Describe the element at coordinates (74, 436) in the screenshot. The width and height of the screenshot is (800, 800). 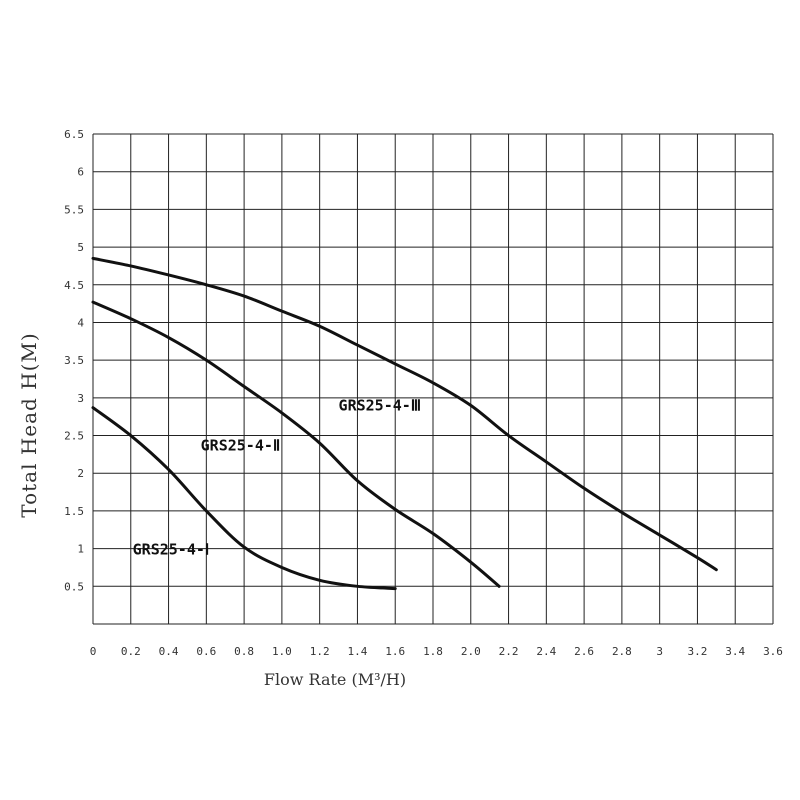
I see `y-tick-label: 2.5` at that location.